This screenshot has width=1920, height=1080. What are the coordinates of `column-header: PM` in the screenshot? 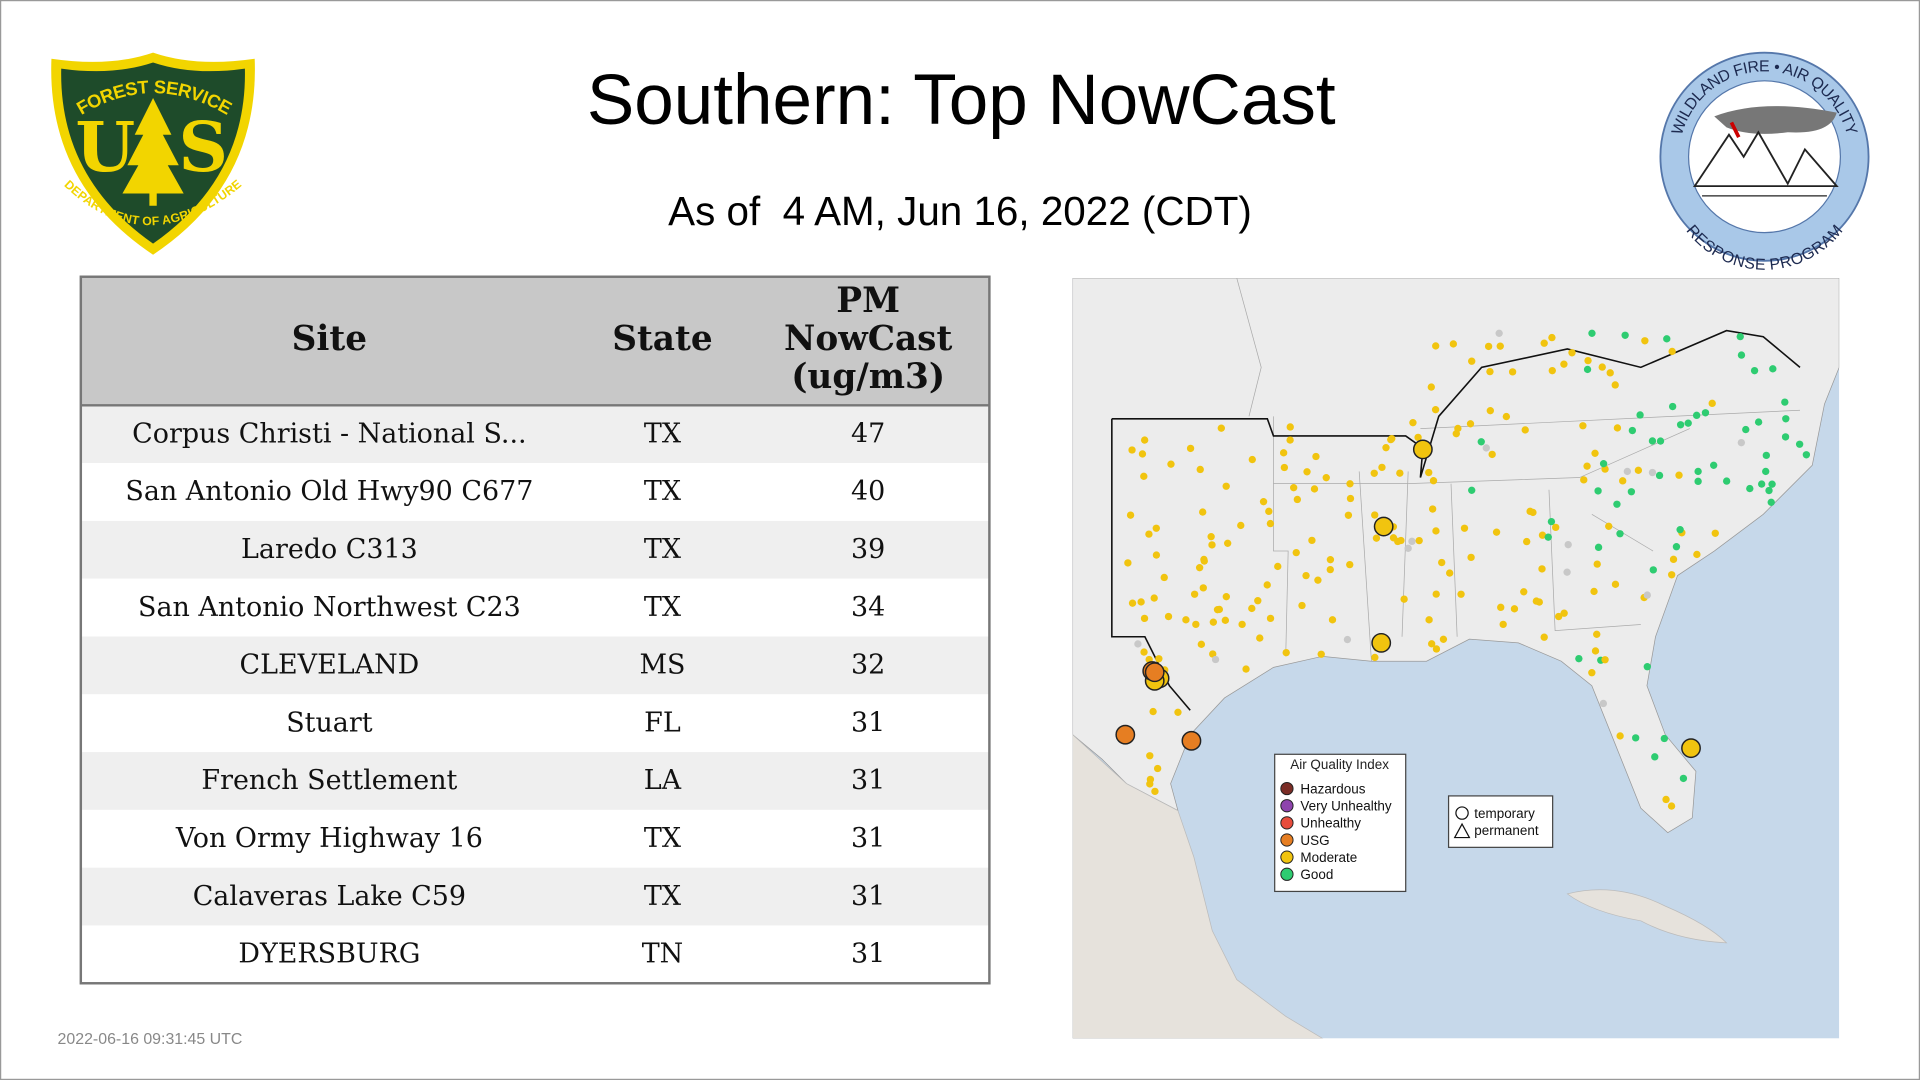 It's located at (868, 301).